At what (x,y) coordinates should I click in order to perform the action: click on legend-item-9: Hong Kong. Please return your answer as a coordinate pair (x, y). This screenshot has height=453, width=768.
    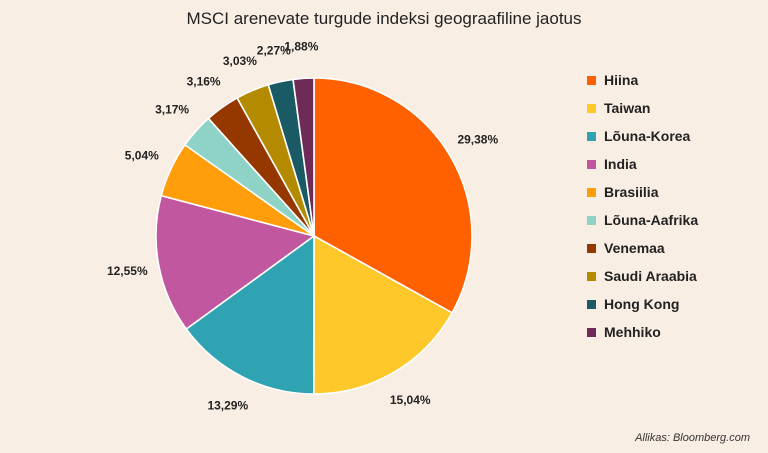
    Looking at the image, I should click on (642, 304).